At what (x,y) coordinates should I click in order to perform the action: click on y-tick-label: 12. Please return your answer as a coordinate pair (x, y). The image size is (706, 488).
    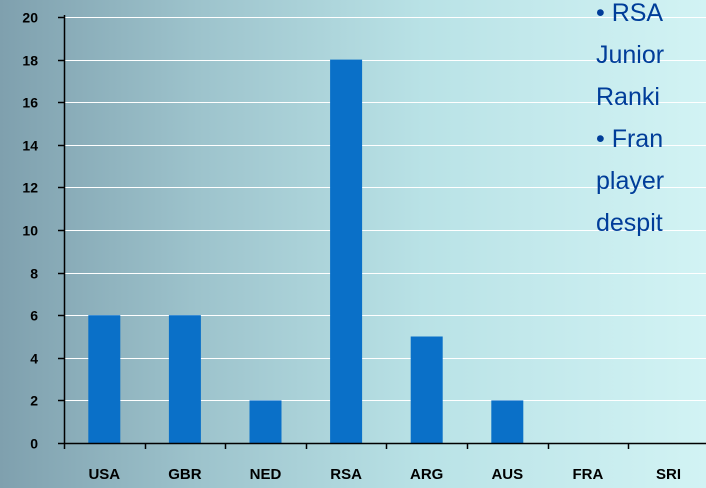
    Looking at the image, I should click on (30, 188).